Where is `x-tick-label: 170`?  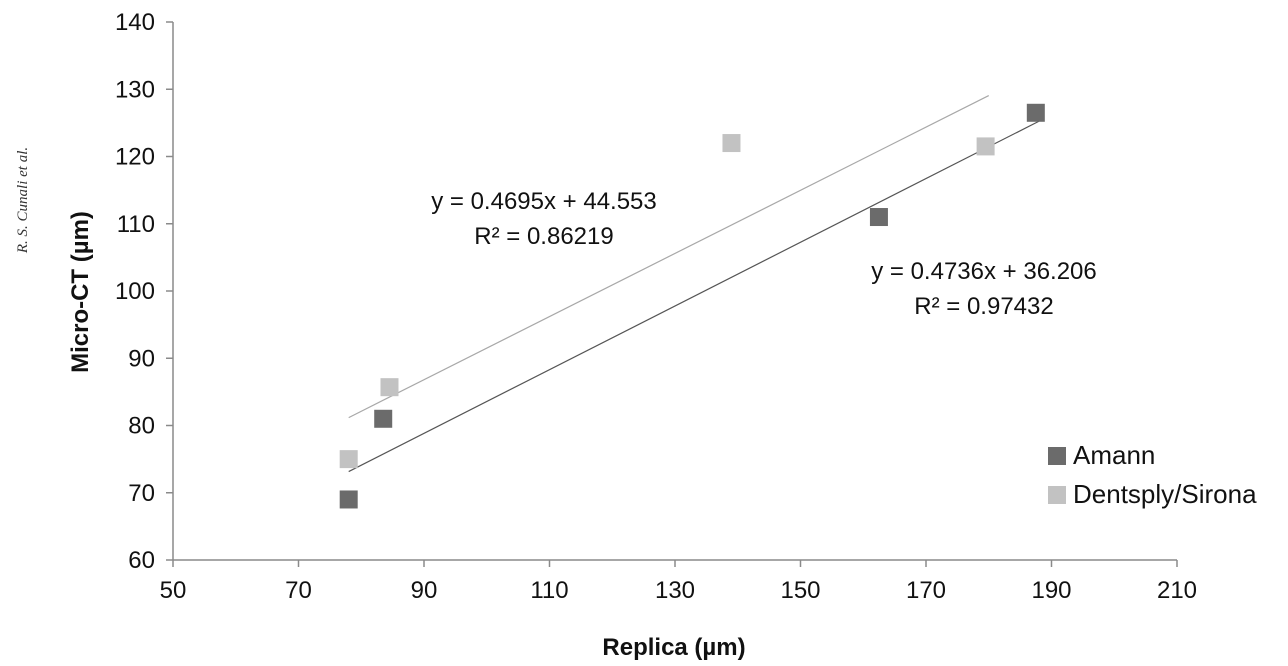 x-tick-label: 170 is located at coordinates (926, 590).